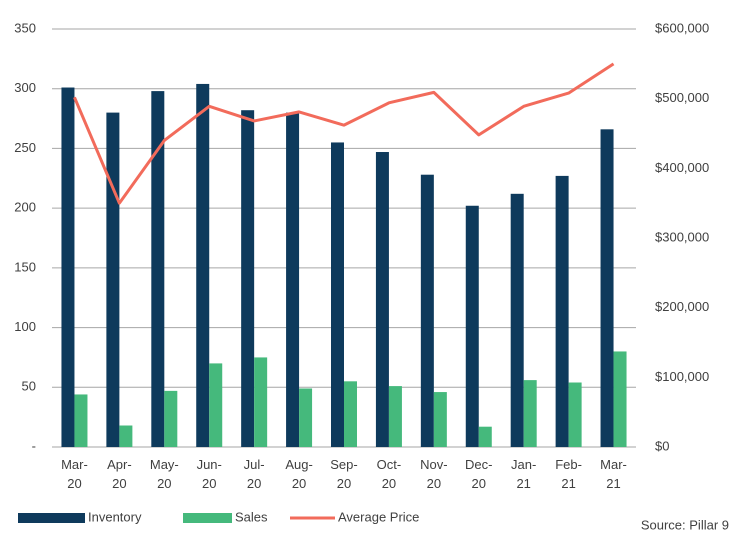  Describe the element at coordinates (685, 524) in the screenshot. I see `source-note: Source: Pillar 9` at that location.